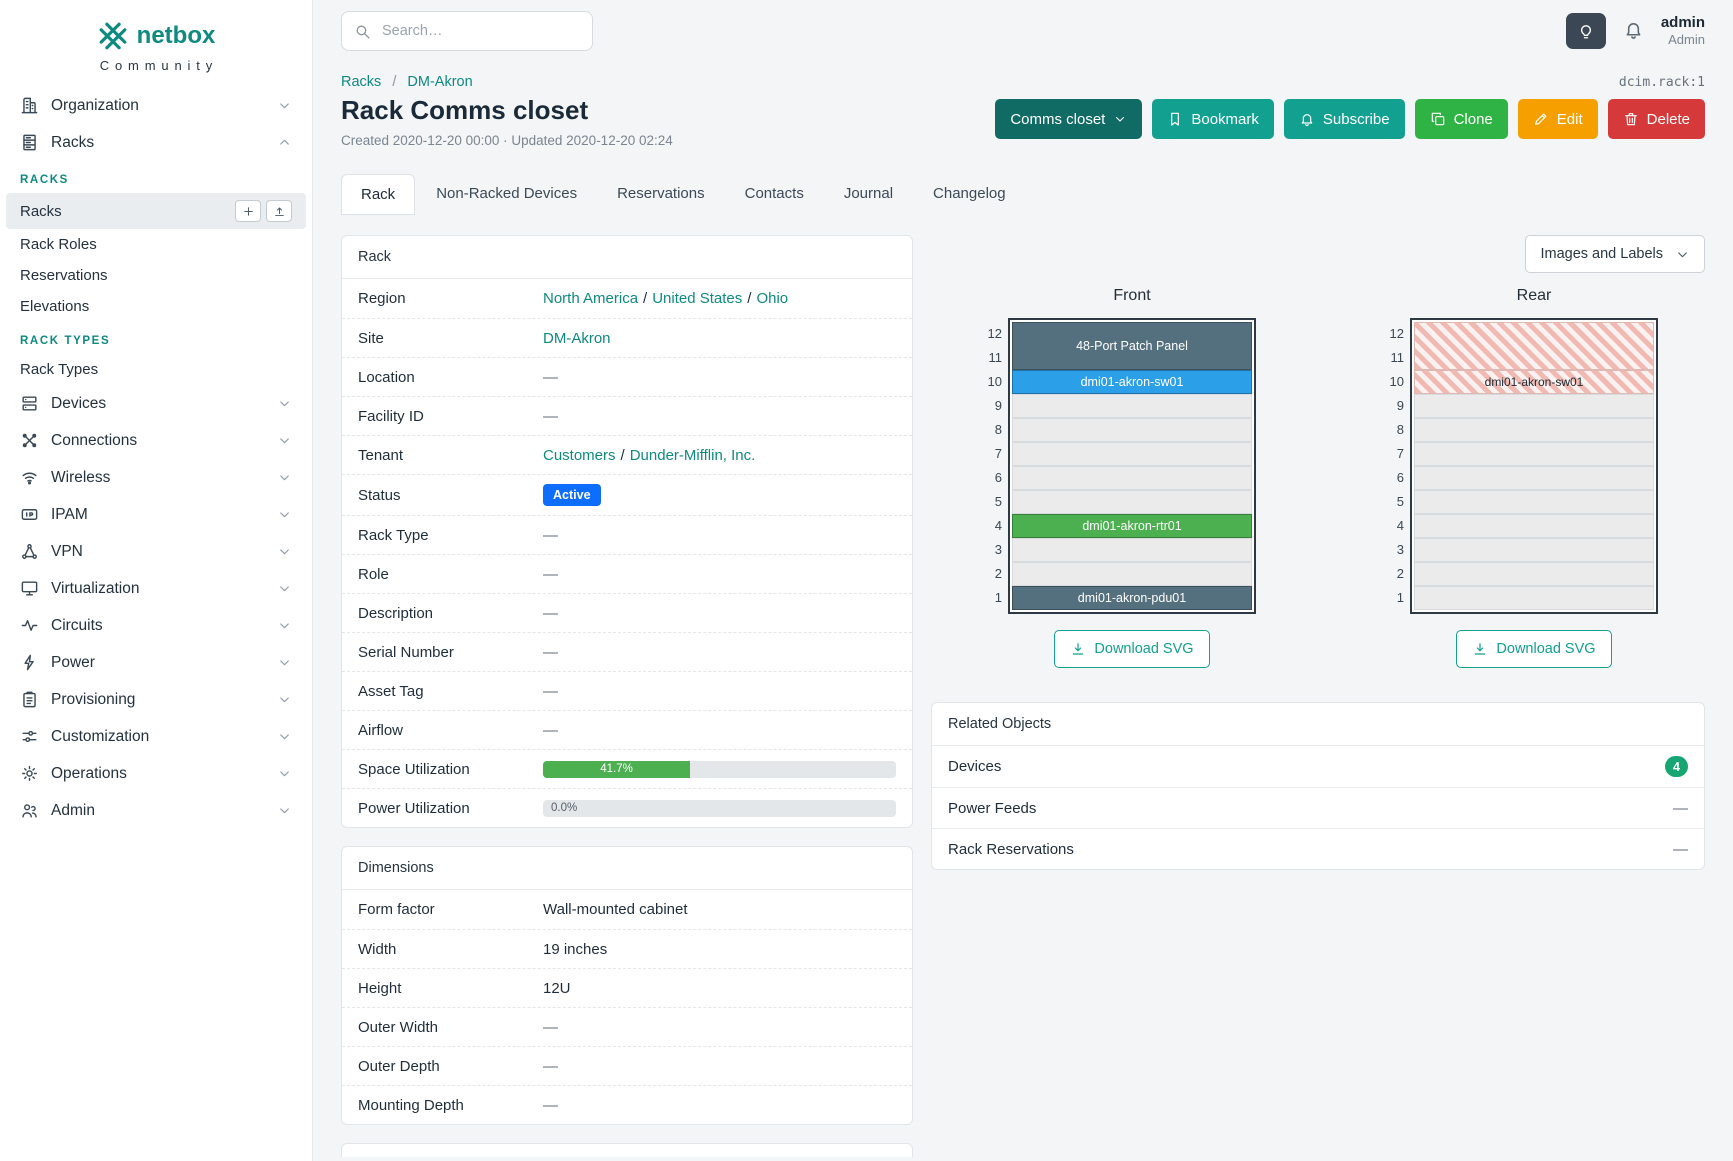 The height and width of the screenshot is (1161, 1733). Describe the element at coordinates (93, 699) in the screenshot. I see `sidebar-item-label: Provisioning` at that location.